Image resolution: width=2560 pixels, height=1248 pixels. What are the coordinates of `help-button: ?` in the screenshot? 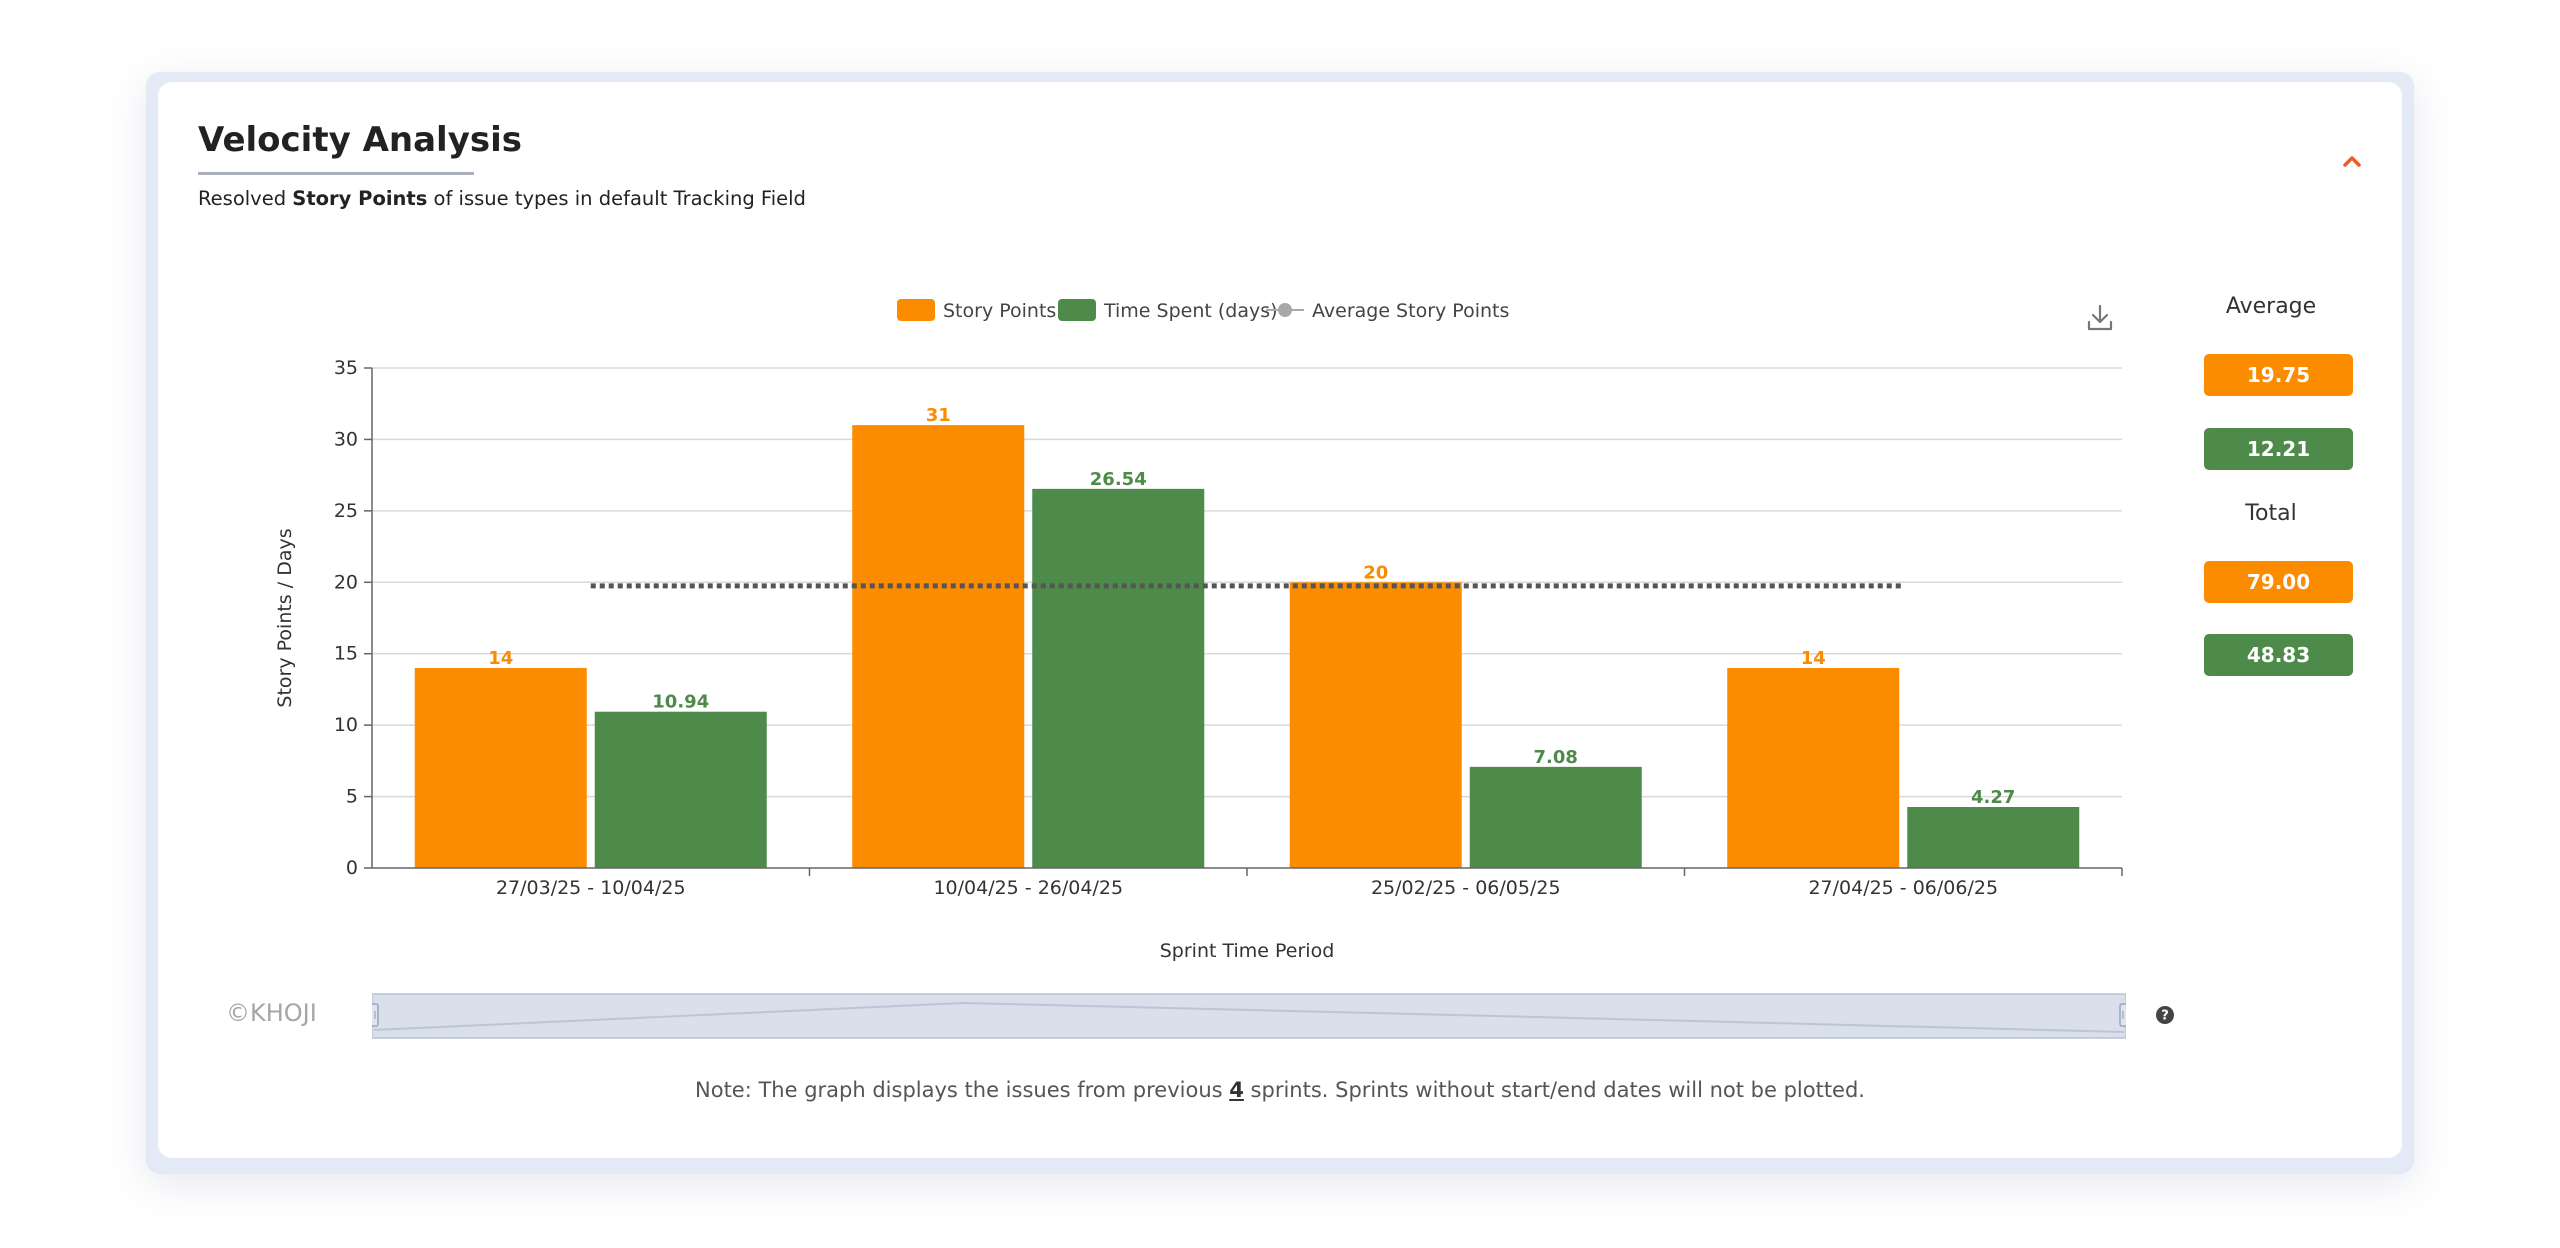 It's located at (2165, 1015).